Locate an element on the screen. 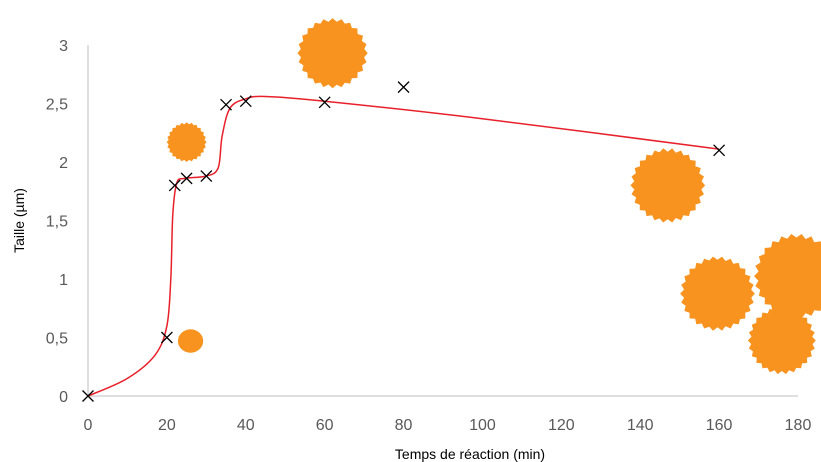  particle-cluster is located at coordinates (725, 261).